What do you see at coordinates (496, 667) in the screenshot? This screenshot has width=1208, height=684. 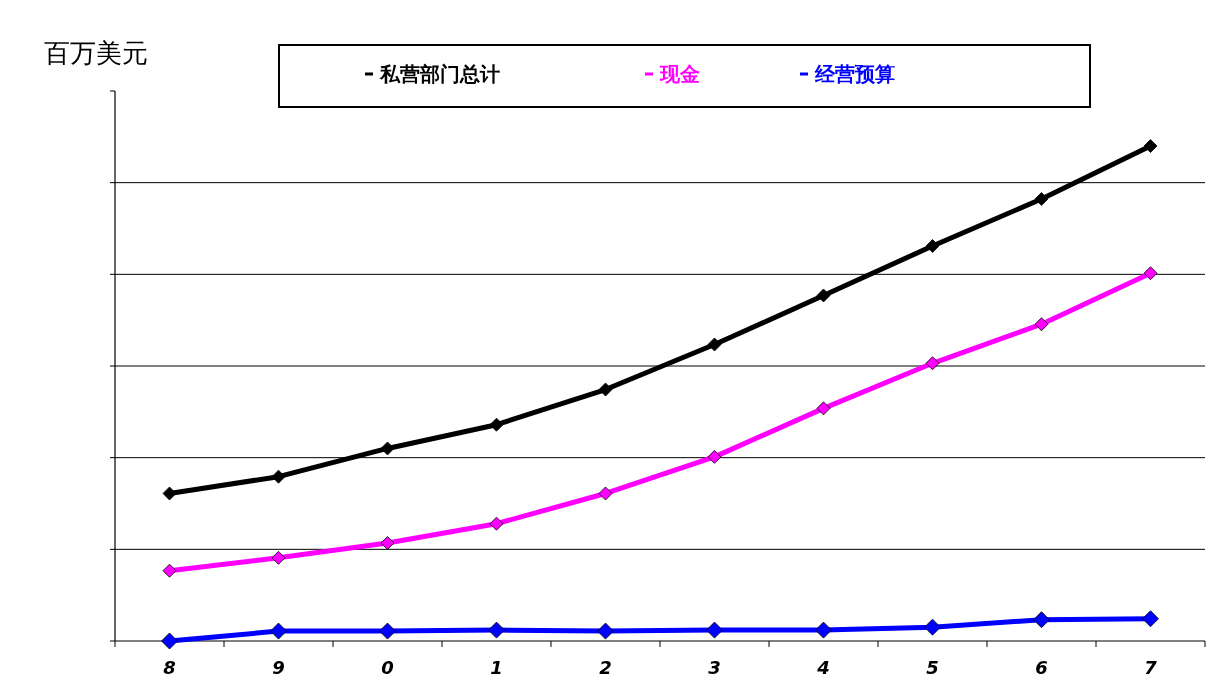 I see `x-tick-label: 1` at bounding box center [496, 667].